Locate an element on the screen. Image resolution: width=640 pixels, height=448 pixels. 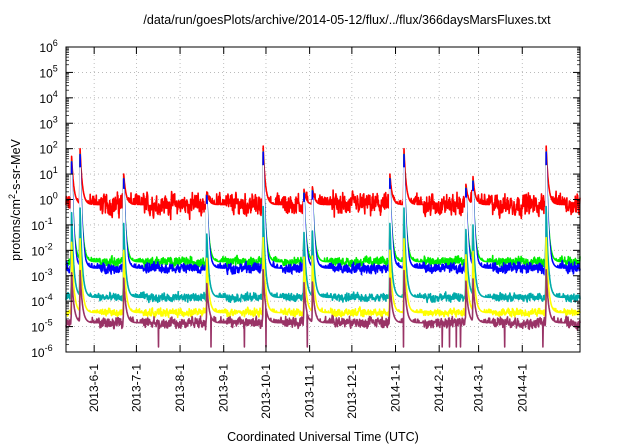
y-tick-exp: 4 is located at coordinates (55, 94).